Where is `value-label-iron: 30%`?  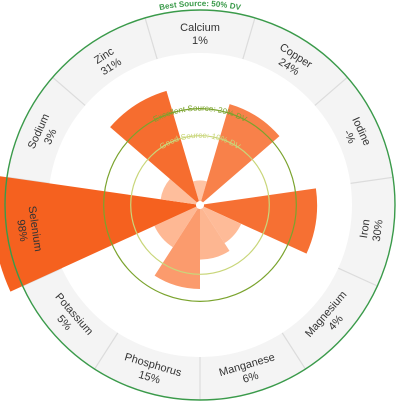
value-label-iron: 30% is located at coordinates (378, 231).